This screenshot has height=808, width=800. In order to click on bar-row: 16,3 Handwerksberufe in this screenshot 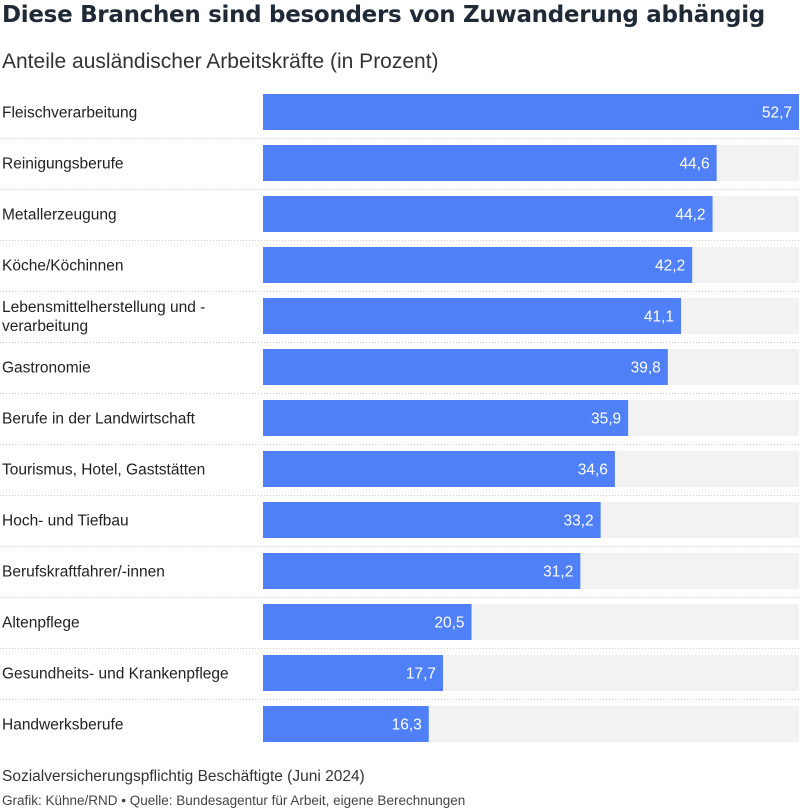, I will do `click(400, 724)`.